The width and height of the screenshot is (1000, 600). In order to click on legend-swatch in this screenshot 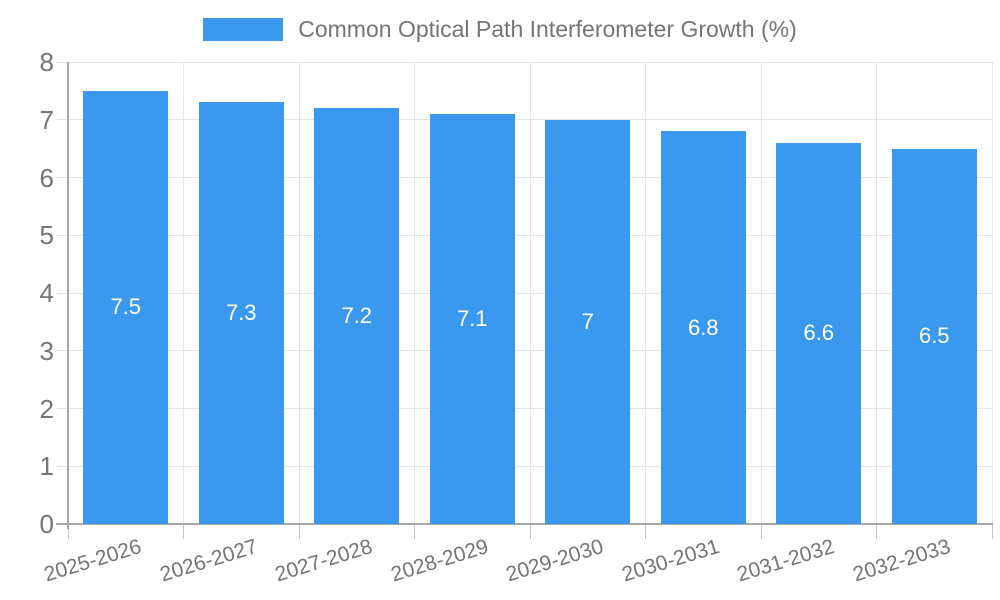, I will do `click(243, 29)`.